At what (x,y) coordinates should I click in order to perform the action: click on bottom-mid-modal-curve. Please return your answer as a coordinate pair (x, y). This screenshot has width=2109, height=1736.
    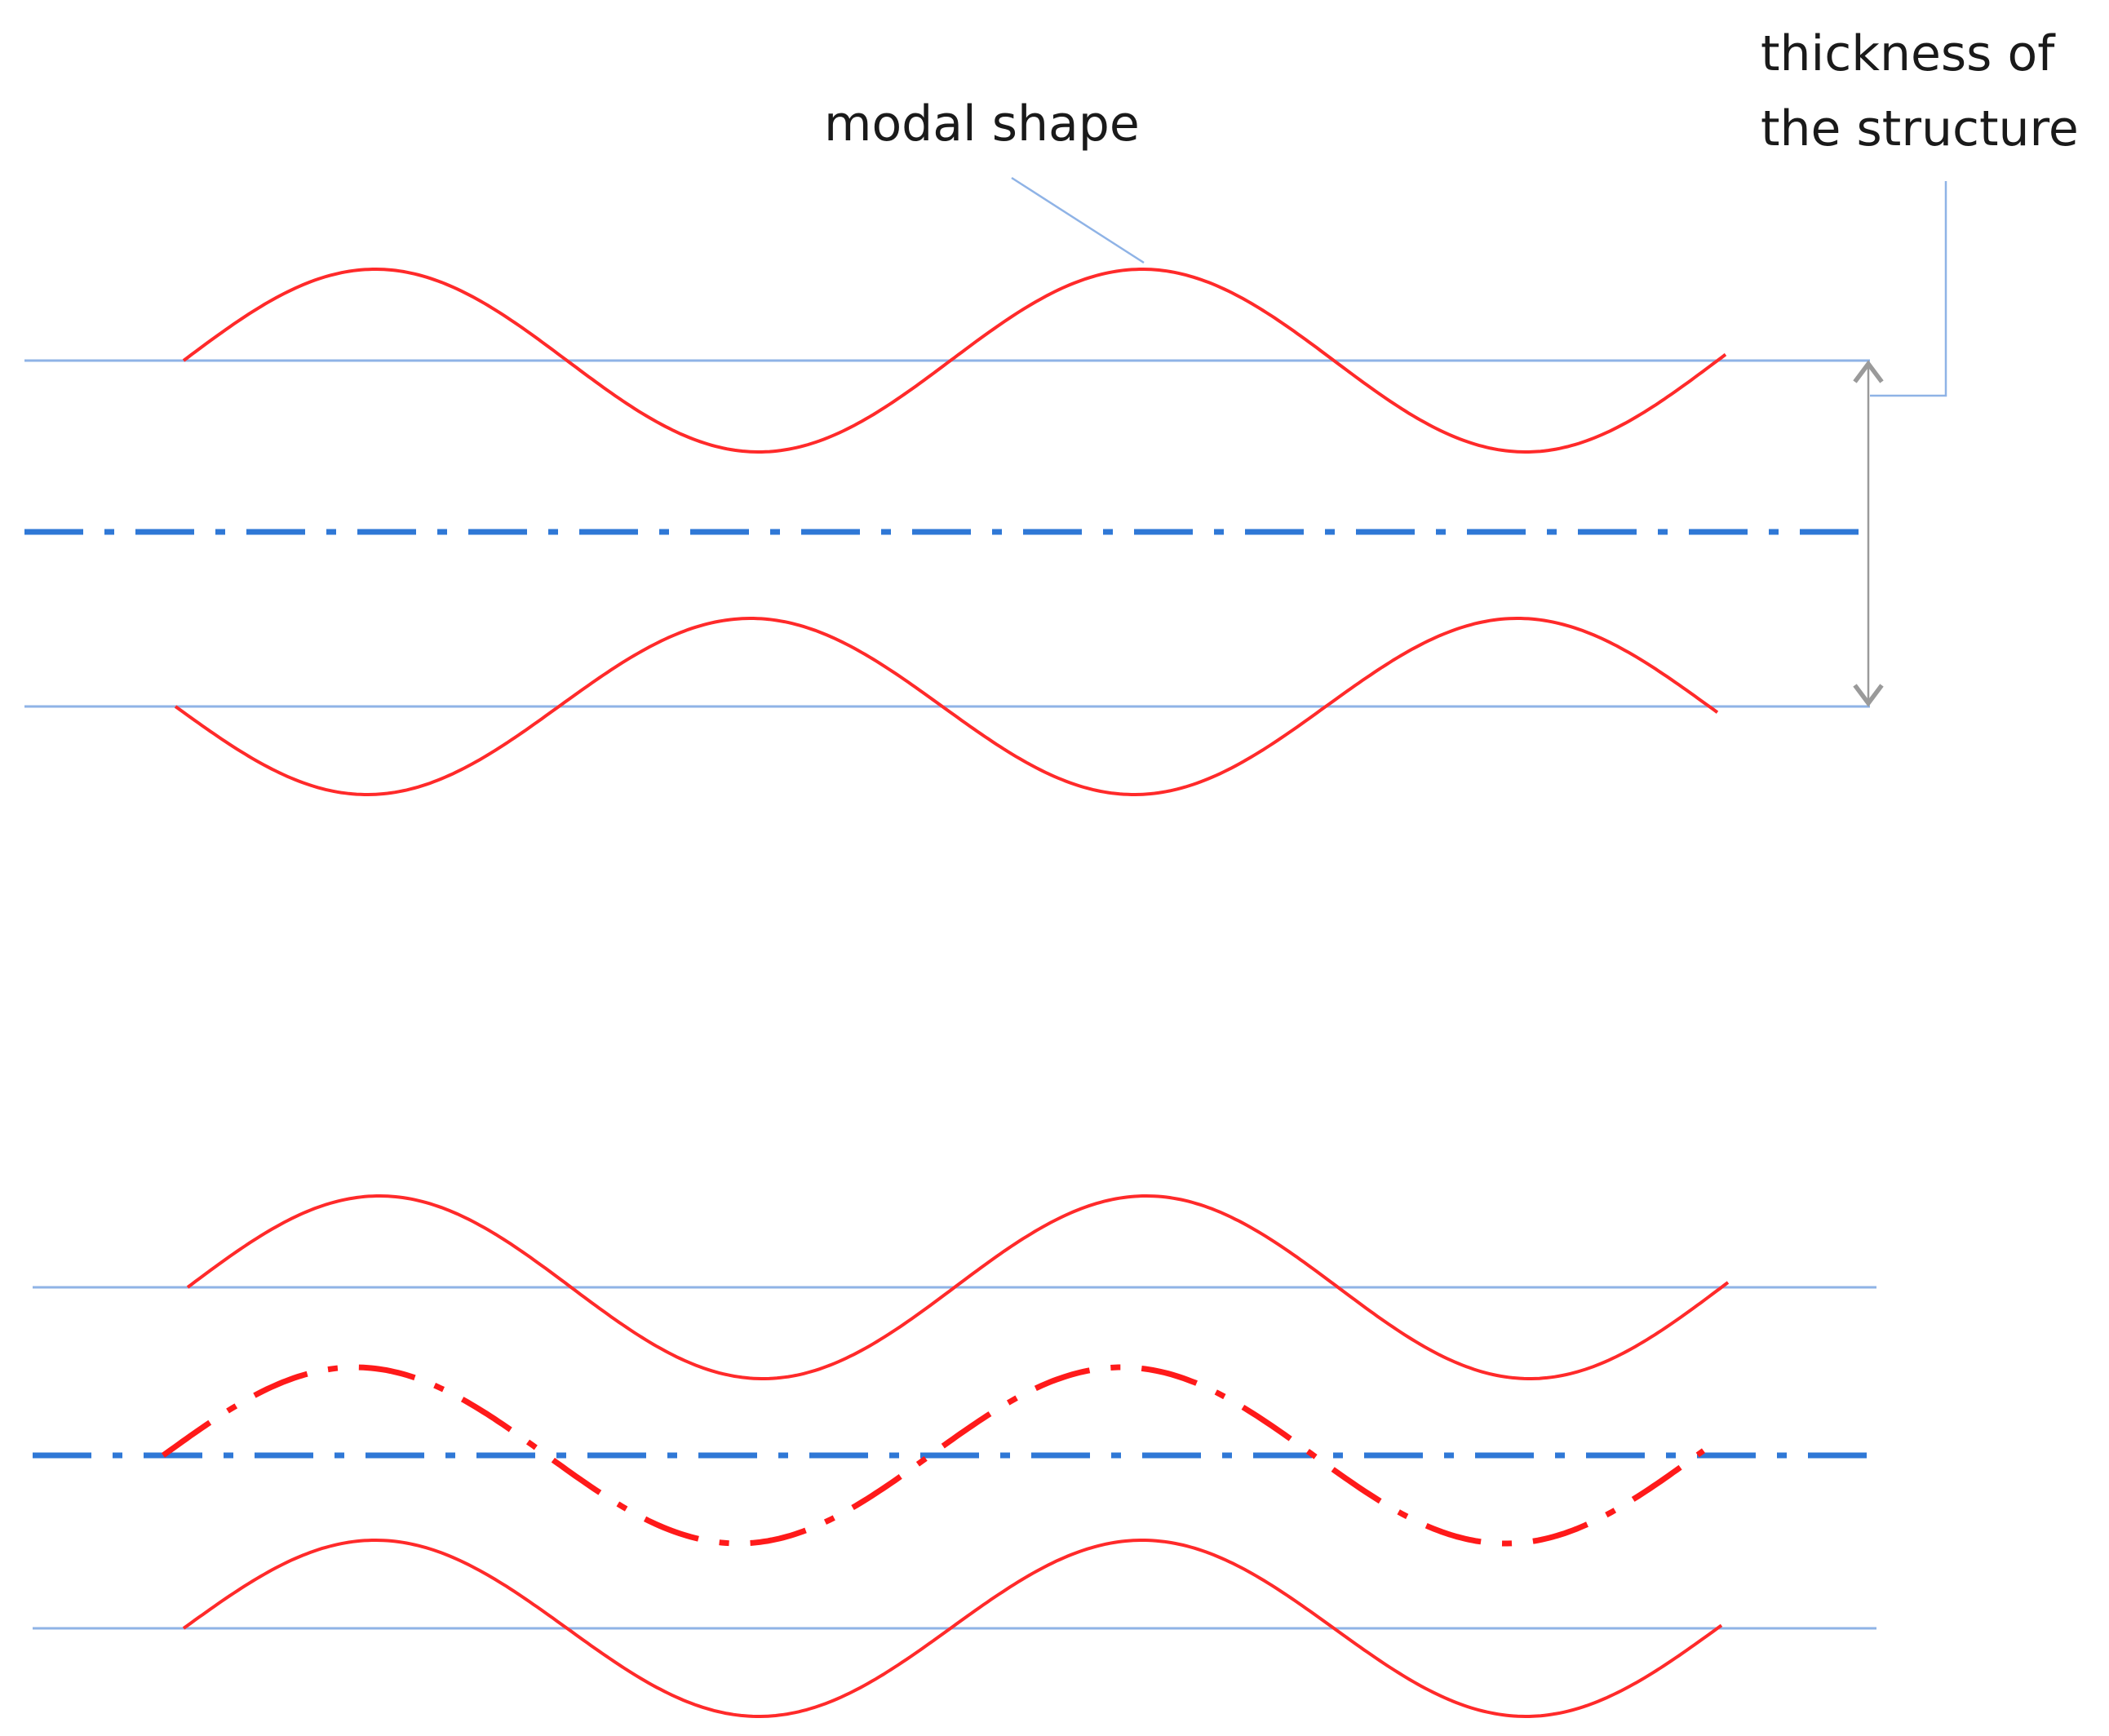
    Looking at the image, I should click on (933, 1455).